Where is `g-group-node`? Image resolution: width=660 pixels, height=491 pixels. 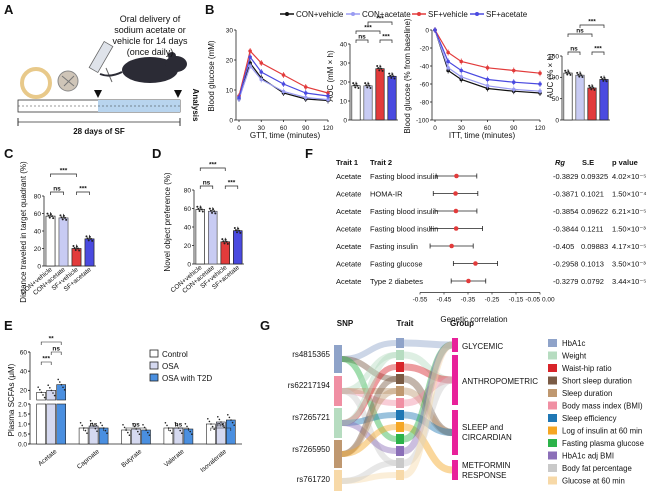
g-group-node is located at coordinates (455, 345).